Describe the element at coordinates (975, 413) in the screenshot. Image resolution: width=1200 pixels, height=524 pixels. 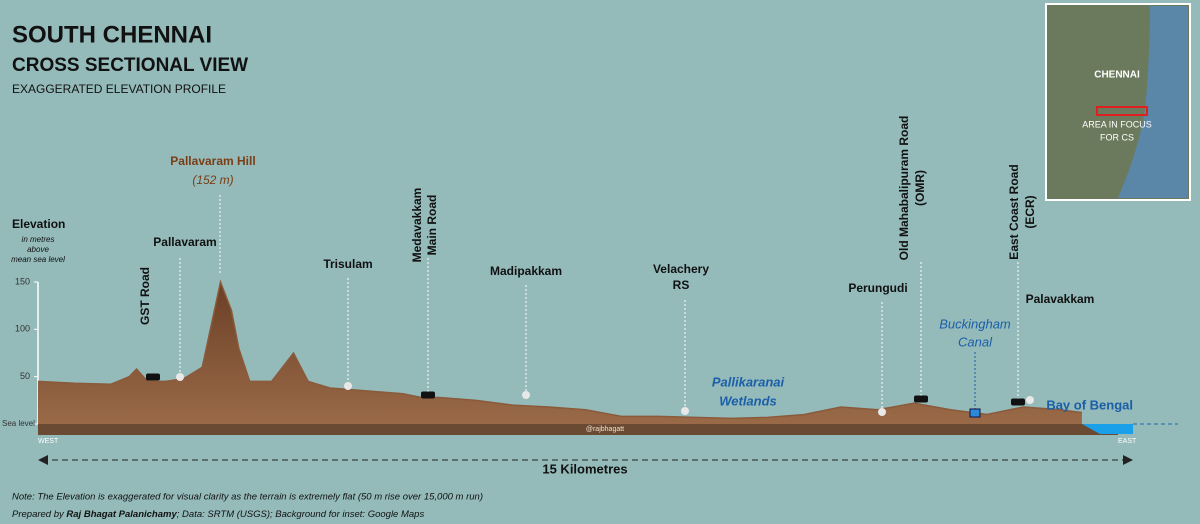
I see `canal-marker` at that location.